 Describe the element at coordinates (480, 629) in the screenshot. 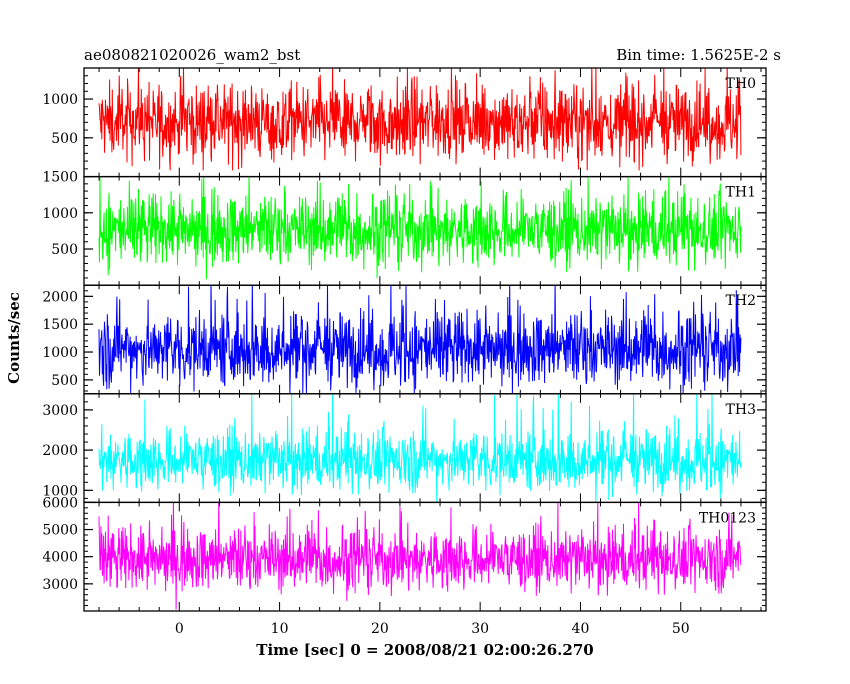

I see `x-tick-label: 30` at that location.